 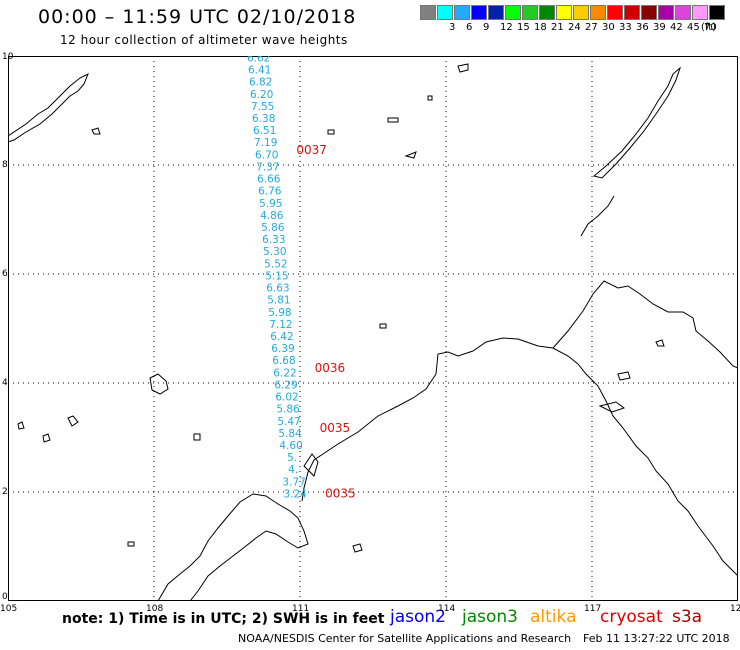 I want to click on satellite-name: s3a, so click(x=687, y=617).